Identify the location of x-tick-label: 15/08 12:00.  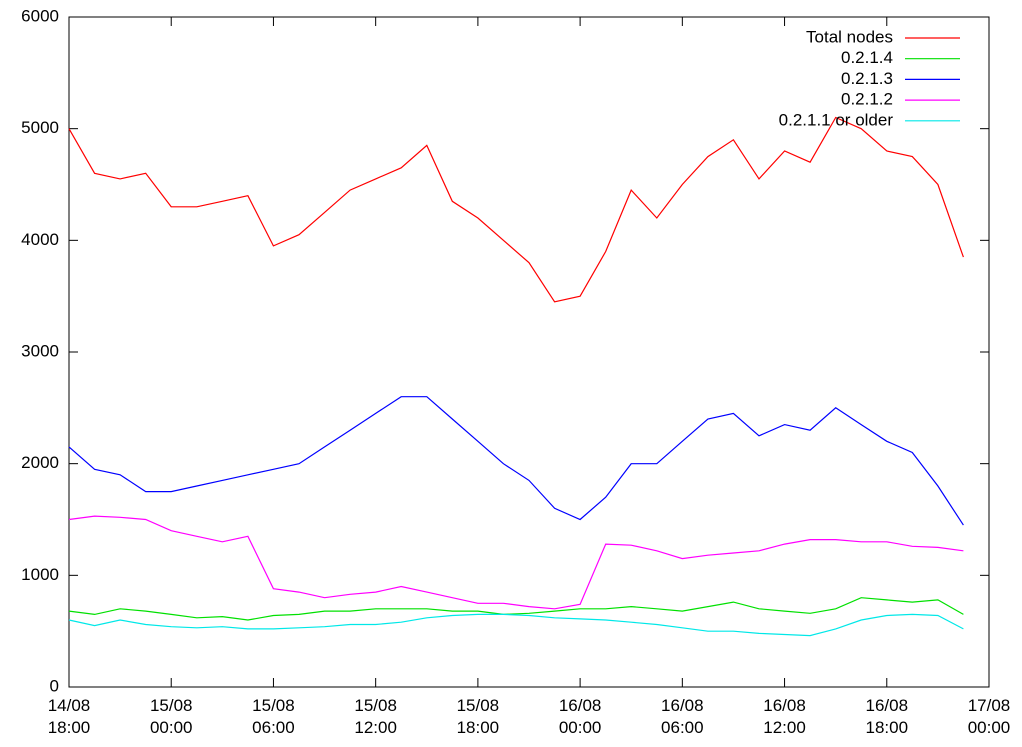
(375, 716).